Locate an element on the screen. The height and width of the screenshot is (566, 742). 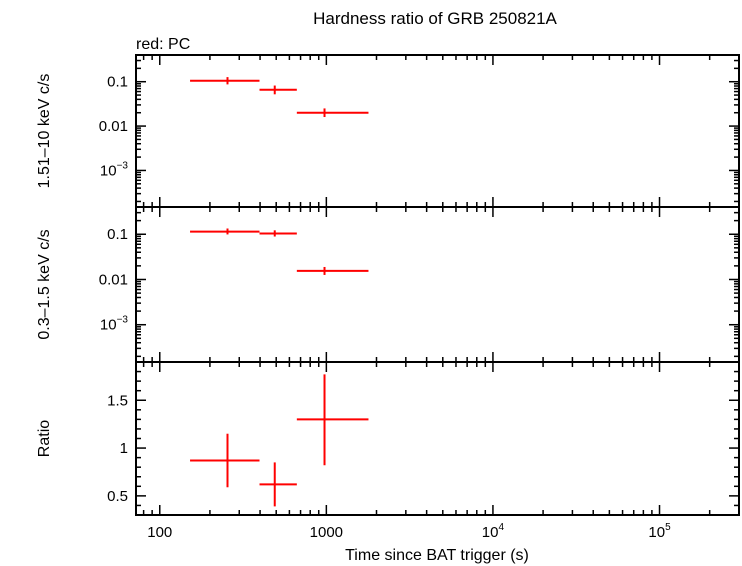
chart-title: Hardness ratio of GRB 250821A is located at coordinates (435, 18).